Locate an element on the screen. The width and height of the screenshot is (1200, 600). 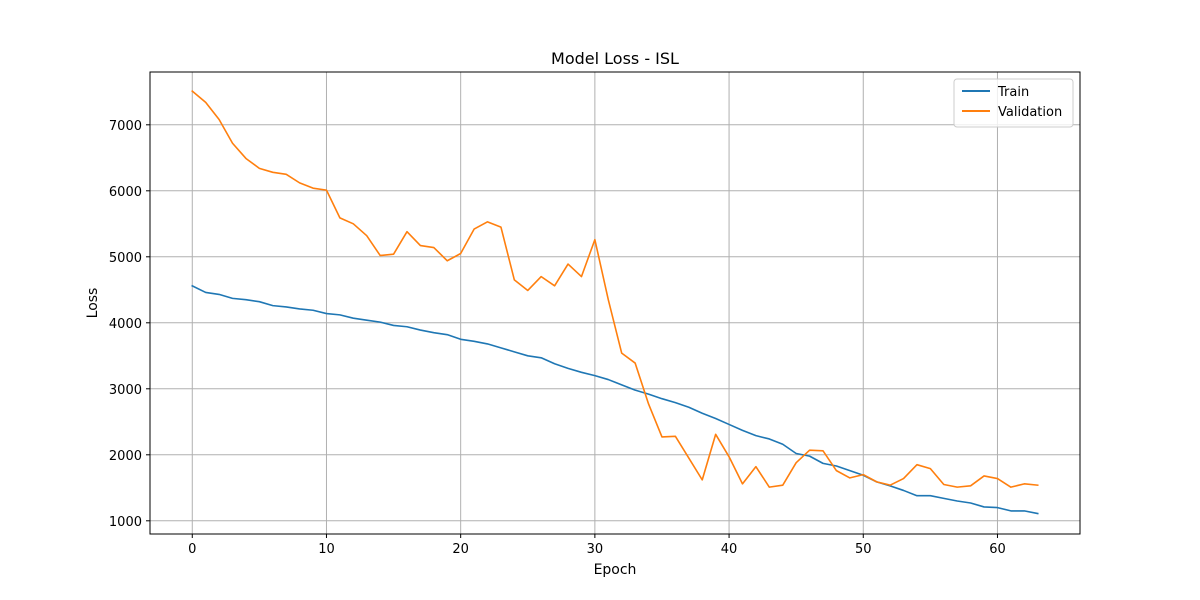
x-tick-label: 10 is located at coordinates (326, 549).